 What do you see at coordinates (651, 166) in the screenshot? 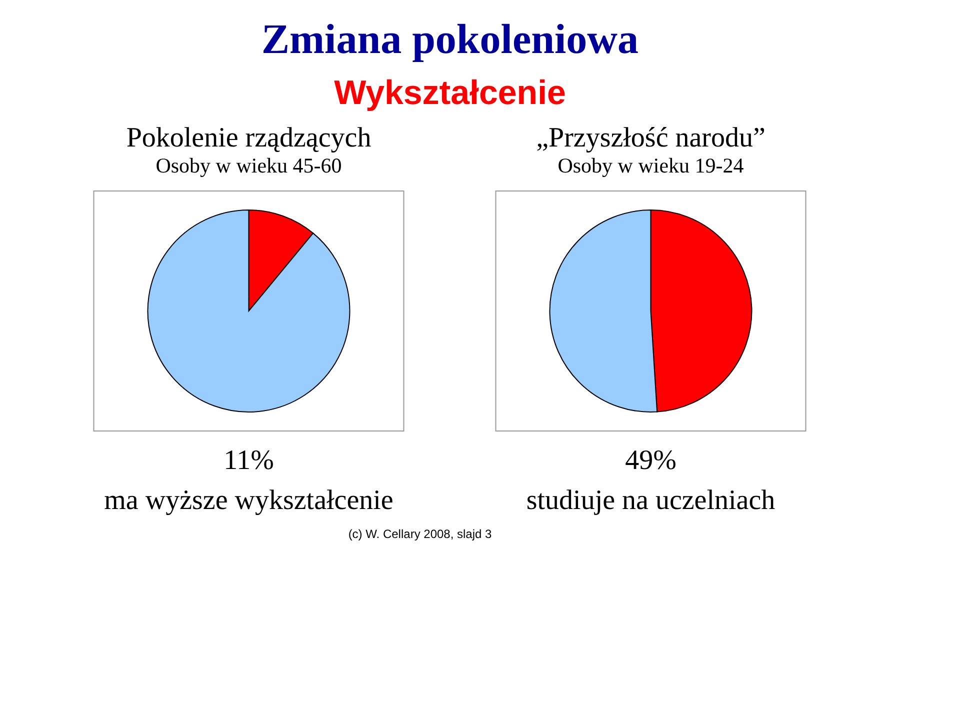
I see `chart-subtitle: Osoby w wieku 19-24` at bounding box center [651, 166].